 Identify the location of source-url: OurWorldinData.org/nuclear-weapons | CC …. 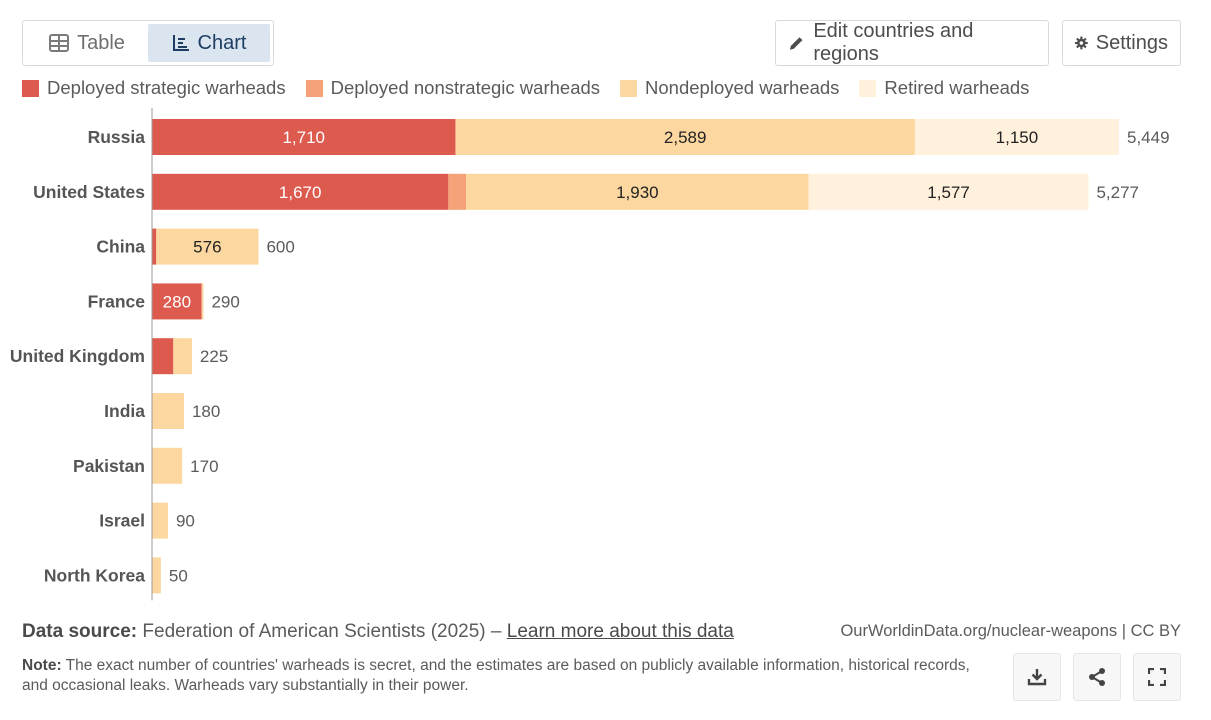
(1010, 631).